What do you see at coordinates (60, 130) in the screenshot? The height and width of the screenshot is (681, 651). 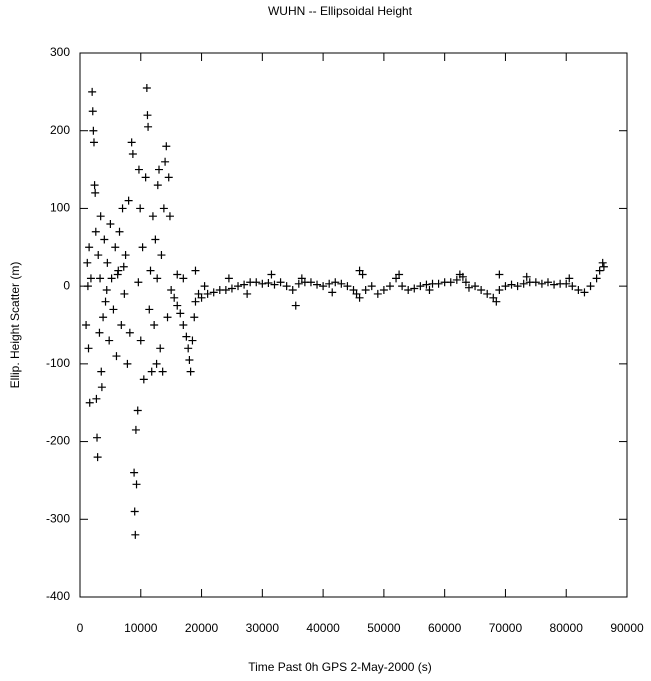 I see `y-tick-label: 200` at bounding box center [60, 130].